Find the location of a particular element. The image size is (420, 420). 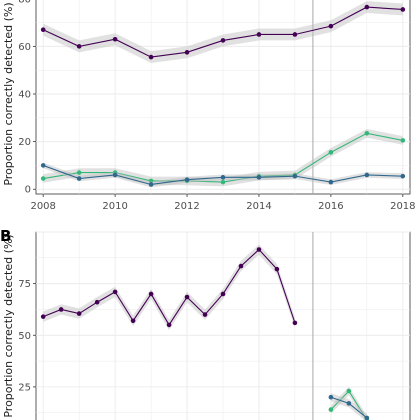

x-tick-label: 2014 is located at coordinates (258, 206).